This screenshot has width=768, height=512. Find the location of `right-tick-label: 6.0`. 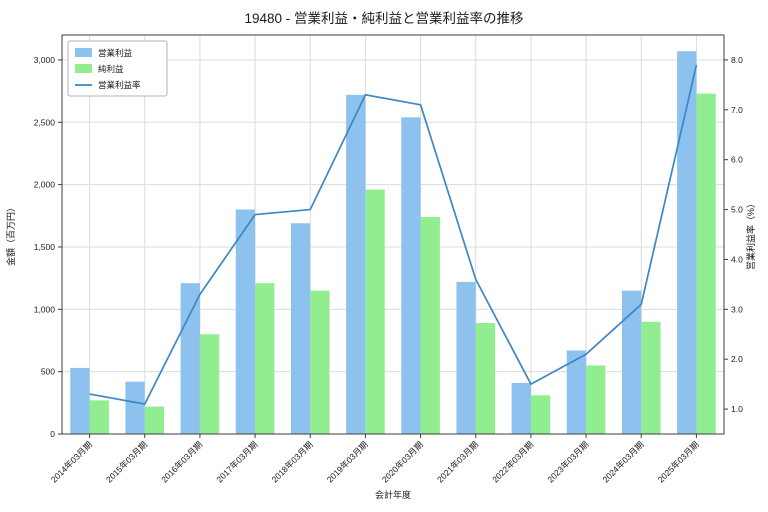

right-tick-label: 6.0 is located at coordinates (737, 160).